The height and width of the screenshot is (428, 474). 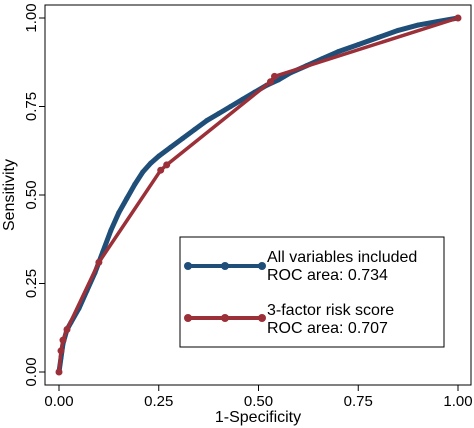 I want to click on legend-label-all-variables: All variables included, so click(x=342, y=257).